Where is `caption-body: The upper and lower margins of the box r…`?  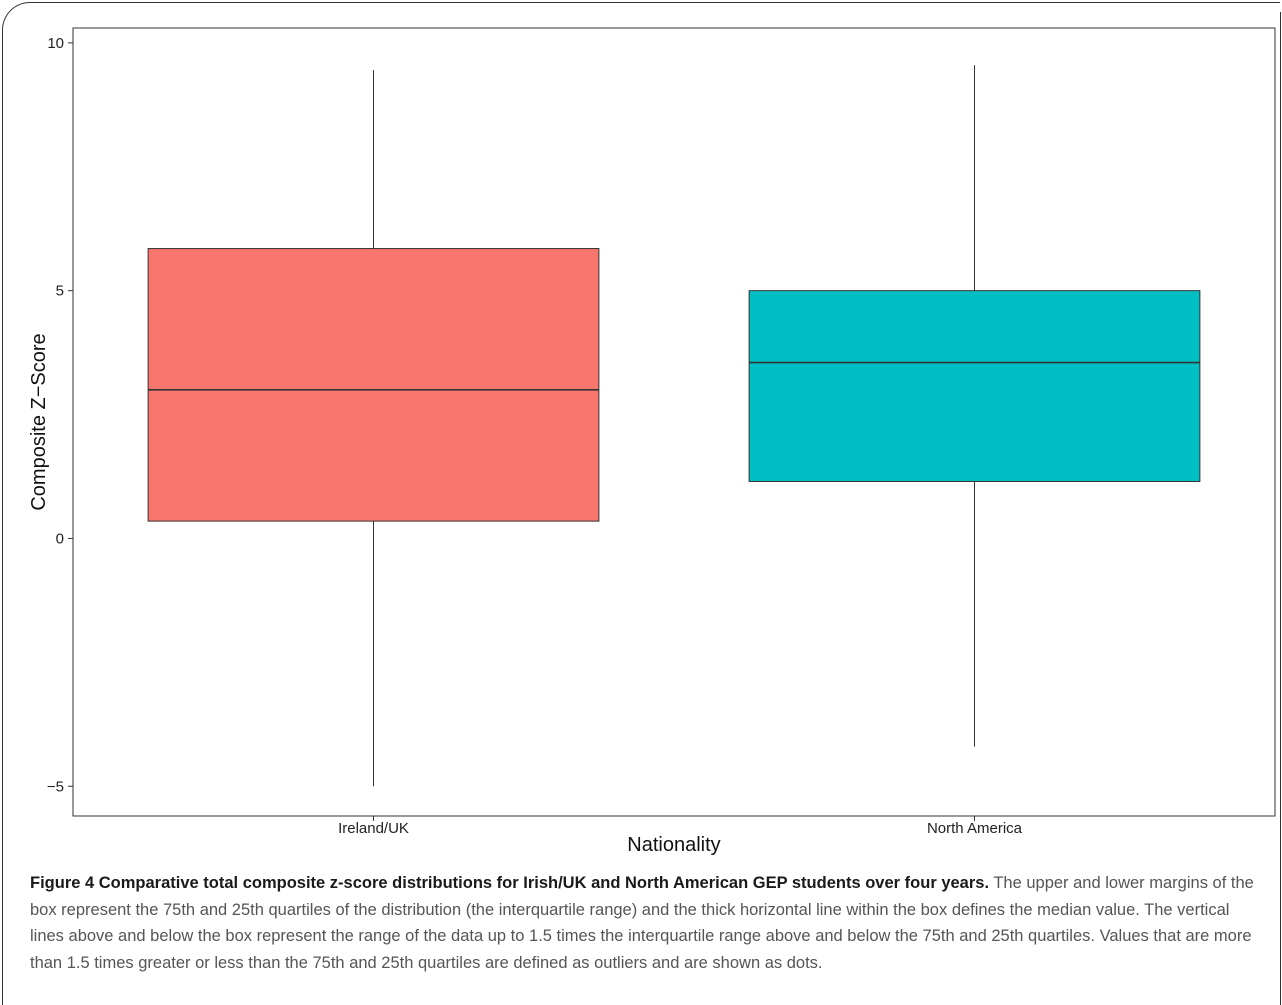
caption-body: The upper and lower margins of the box r… is located at coordinates (642, 923).